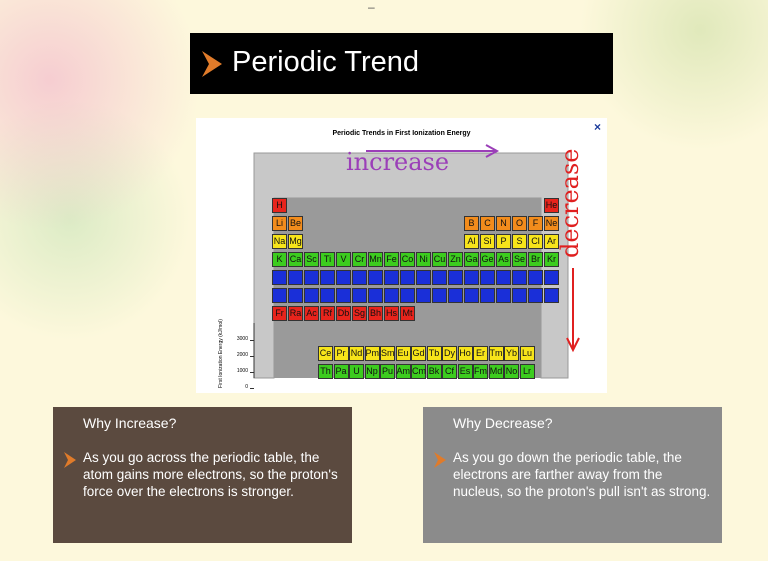  Describe the element at coordinates (471, 223) in the screenshot. I see `element-cell: B` at that location.